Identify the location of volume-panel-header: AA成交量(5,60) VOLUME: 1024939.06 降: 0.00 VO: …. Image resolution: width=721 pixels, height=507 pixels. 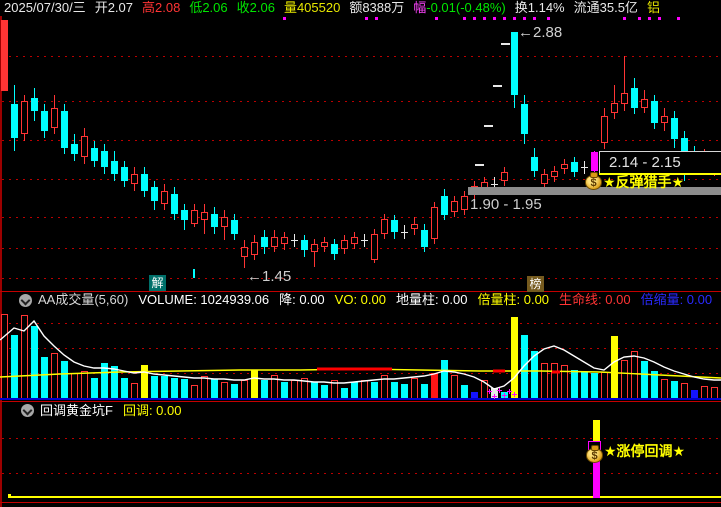
(379, 300).